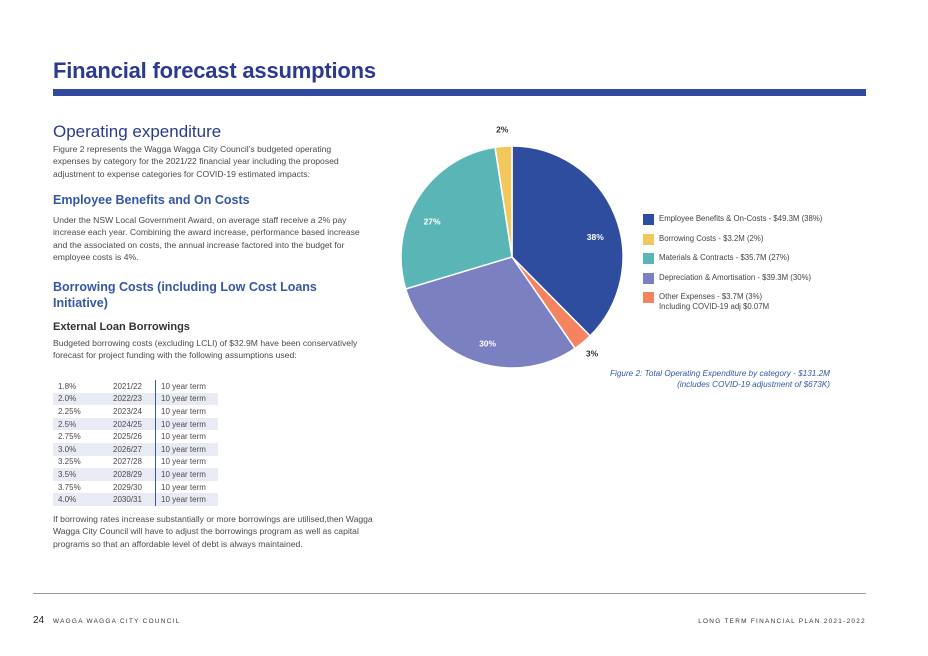  Describe the element at coordinates (132, 499) in the screenshot. I see `year-cell: 2030/31` at that location.